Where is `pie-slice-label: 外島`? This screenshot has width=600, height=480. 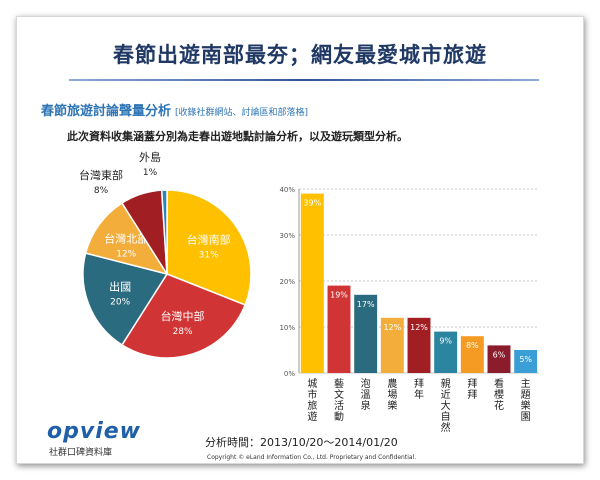
pie-slice-label: 外島 is located at coordinates (150, 157).